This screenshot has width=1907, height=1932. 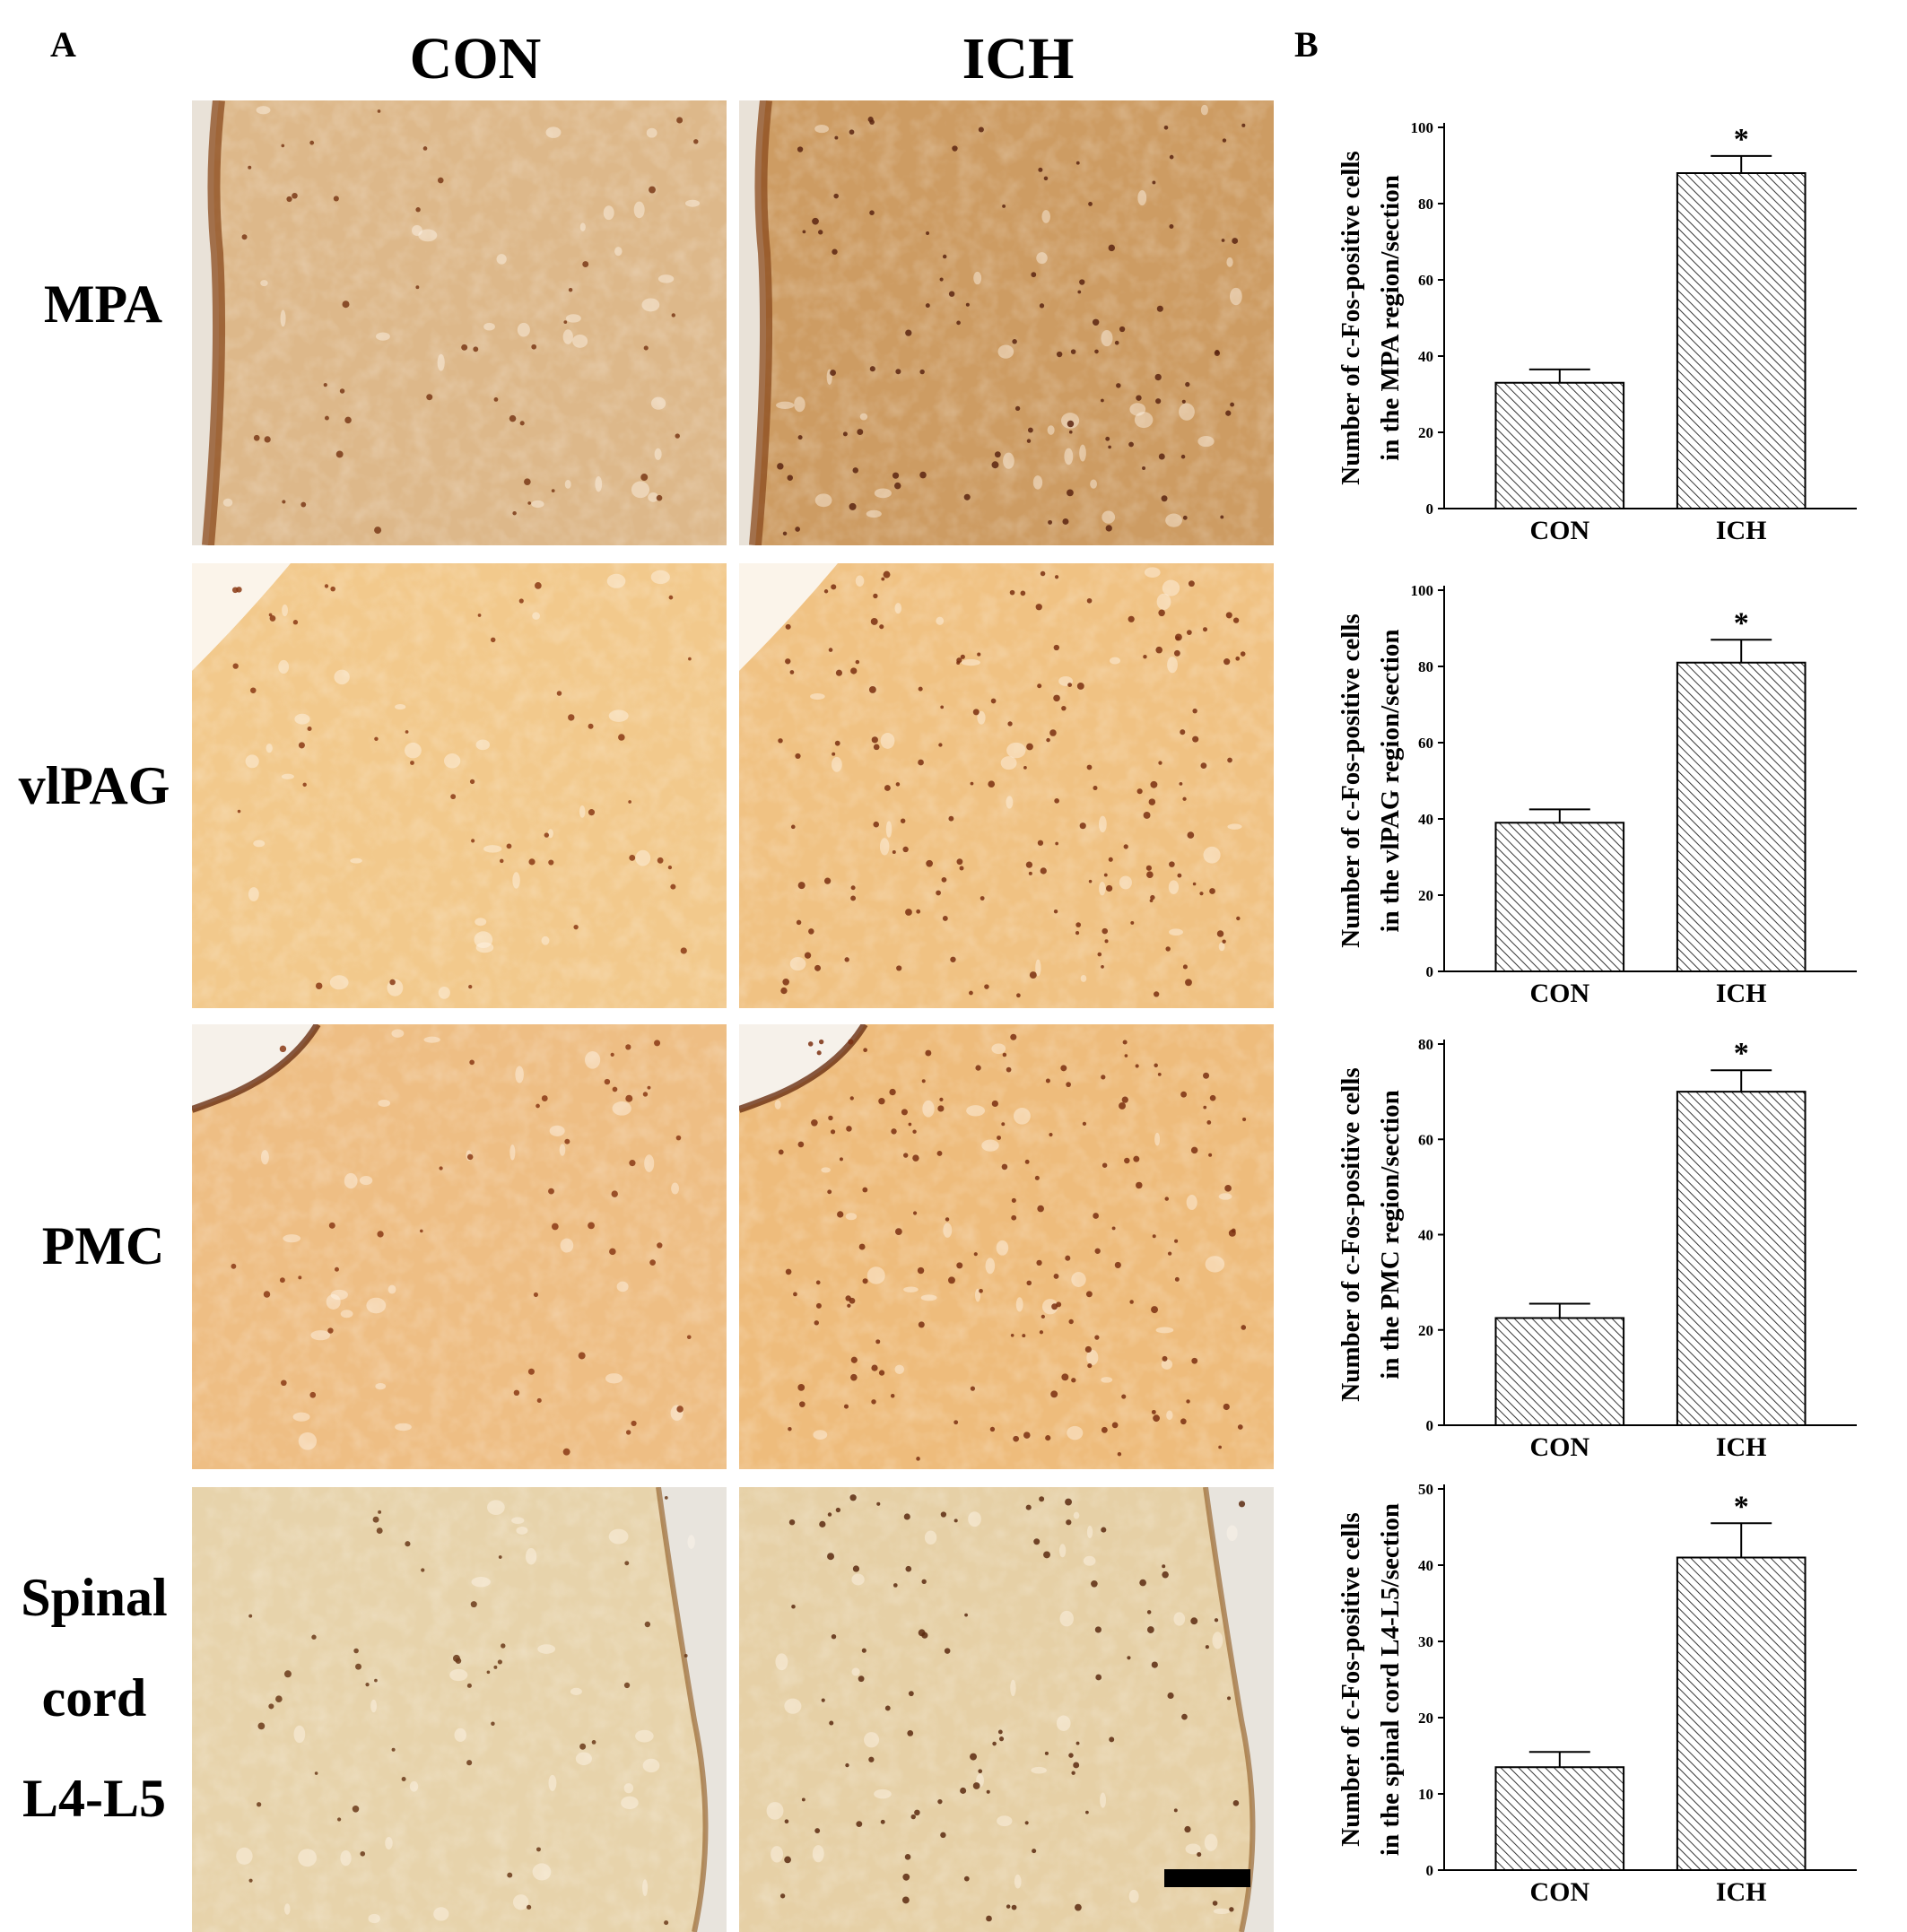 I want to click on tissue-texture, so click(x=1007, y=1246).